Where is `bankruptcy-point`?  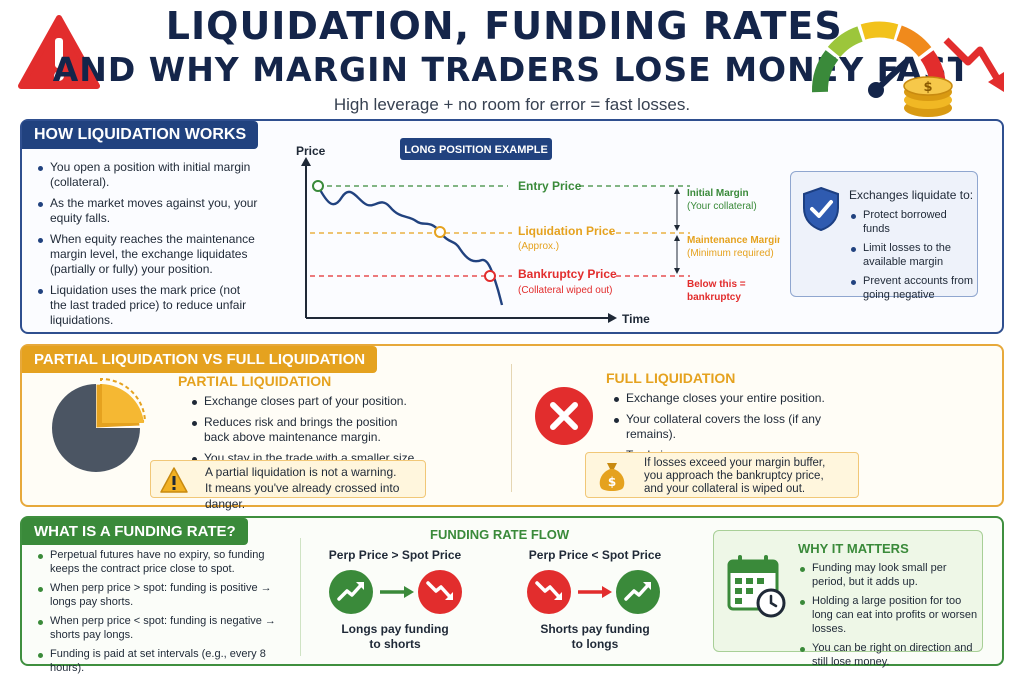 bankruptcy-point is located at coordinates (490, 276).